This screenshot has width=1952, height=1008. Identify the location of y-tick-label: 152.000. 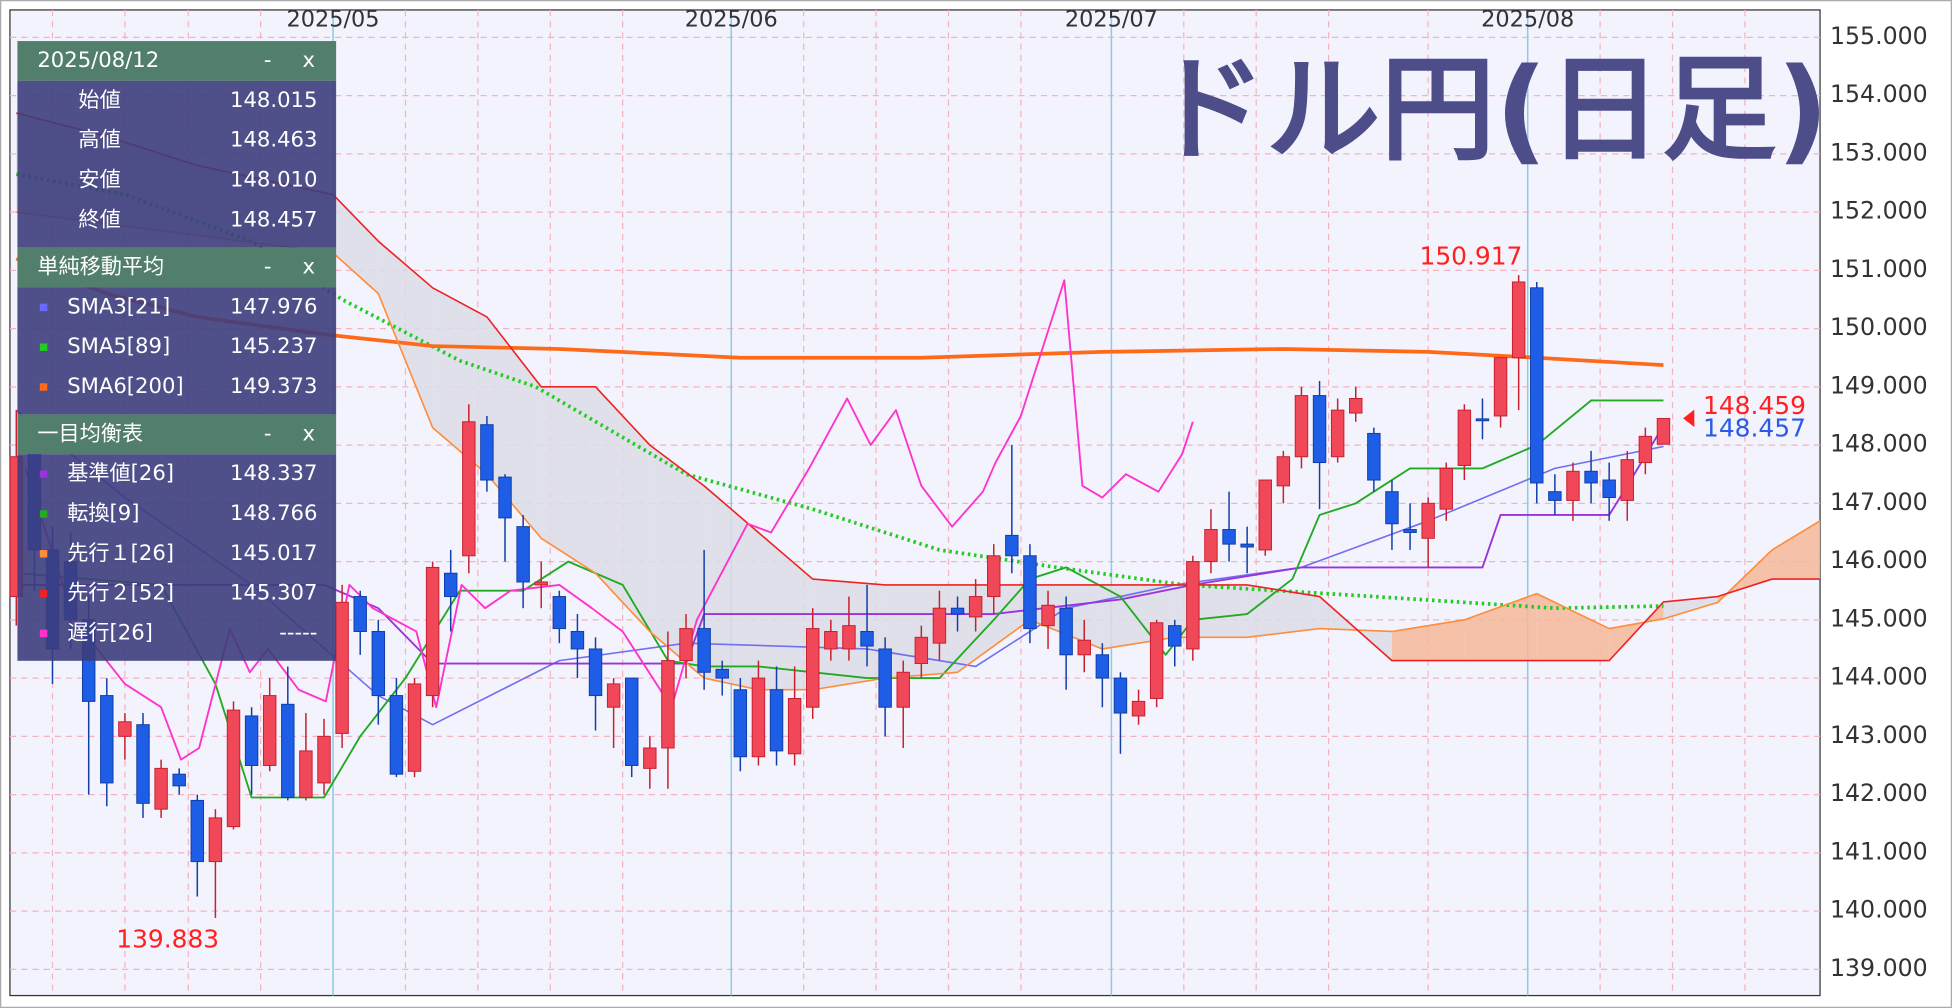
(1879, 211).